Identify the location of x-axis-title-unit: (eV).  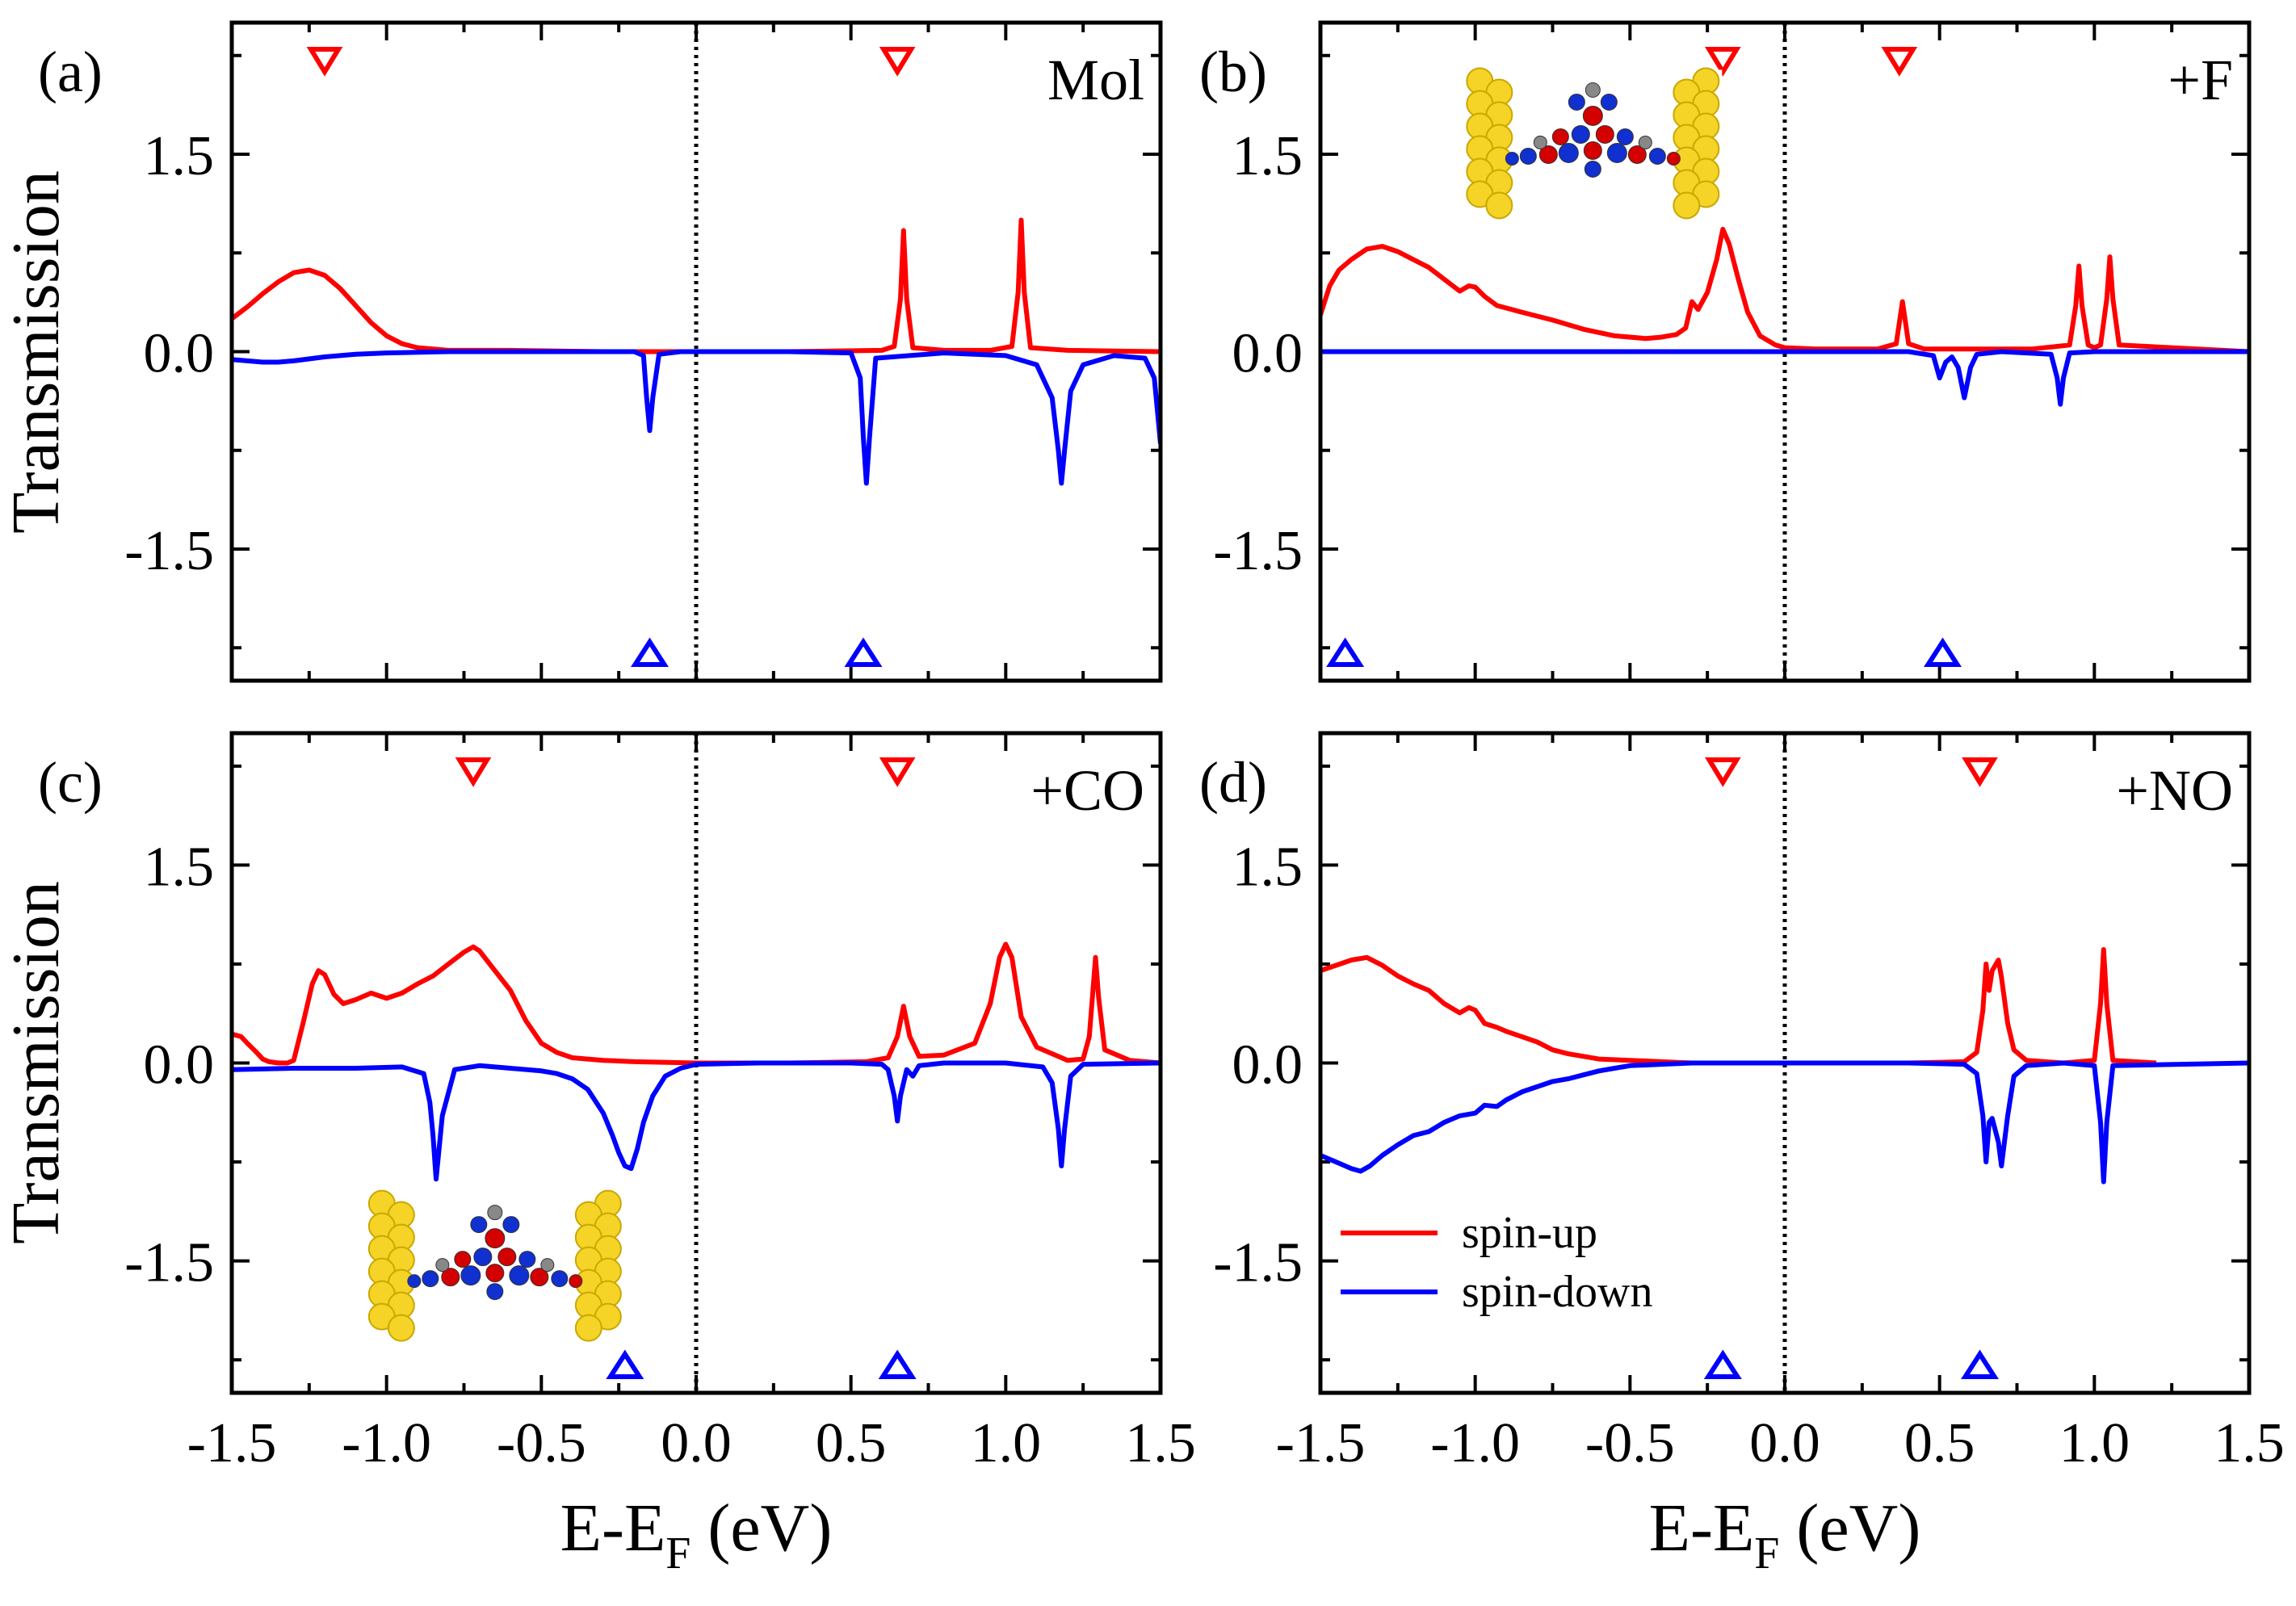
(761, 1529).